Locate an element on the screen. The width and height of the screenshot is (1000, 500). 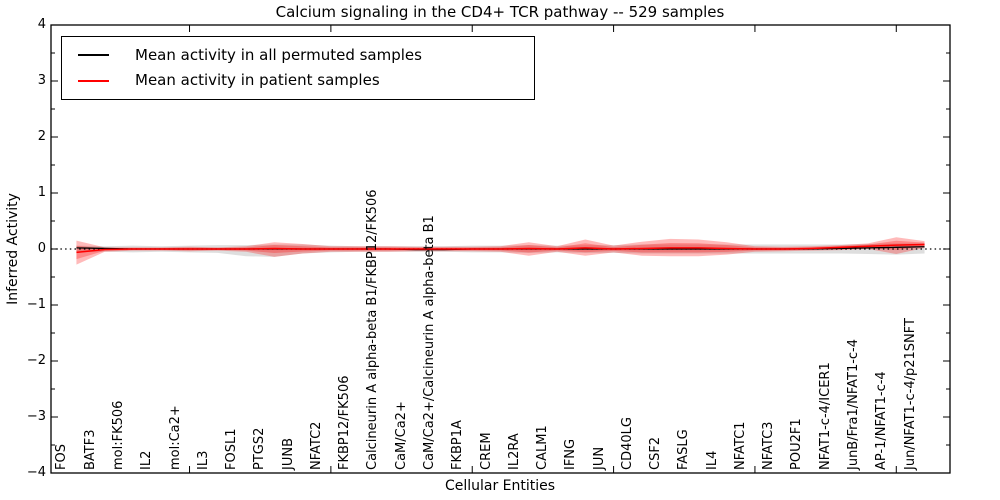
x-tick-label: mol:Ca2+ is located at coordinates (175, 437).